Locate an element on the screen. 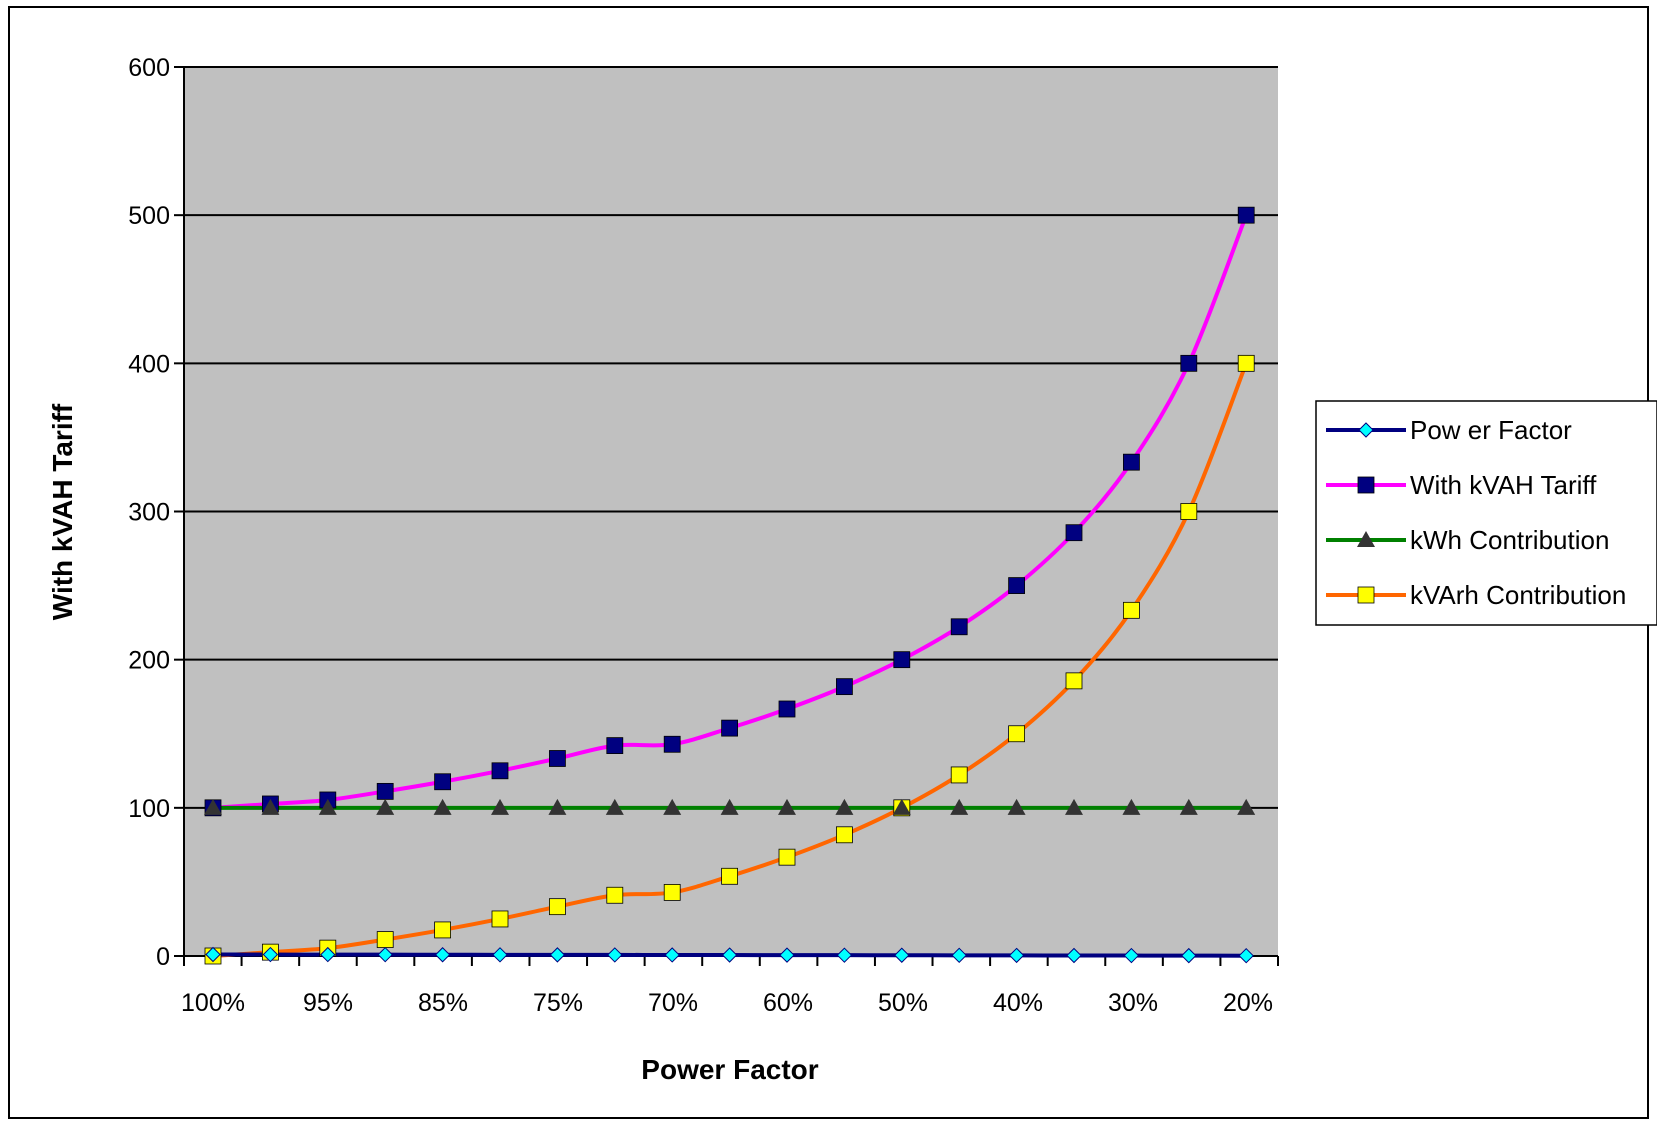 Image resolution: width=1657 pixels, height=1125 pixels. x-tick-label: 100% is located at coordinates (213, 1003).